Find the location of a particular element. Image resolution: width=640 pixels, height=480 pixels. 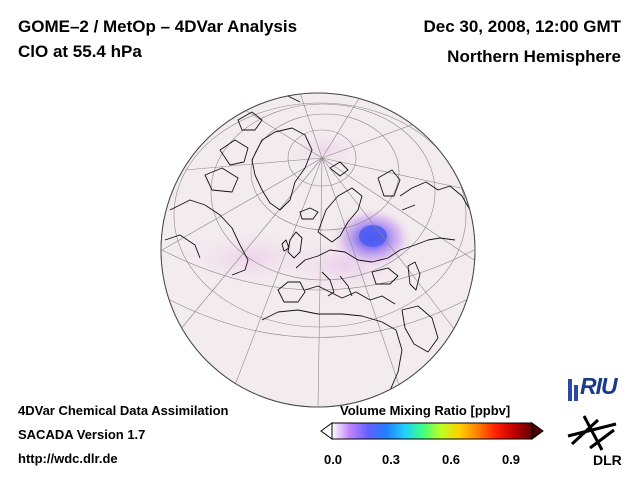

vmr-anomaly-core is located at coordinates (373, 236).